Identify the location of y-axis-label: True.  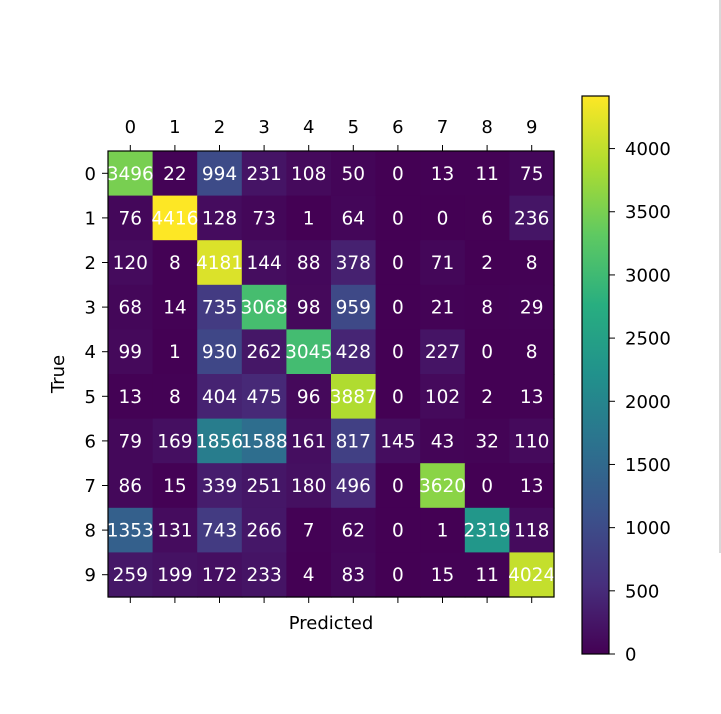
(58, 374).